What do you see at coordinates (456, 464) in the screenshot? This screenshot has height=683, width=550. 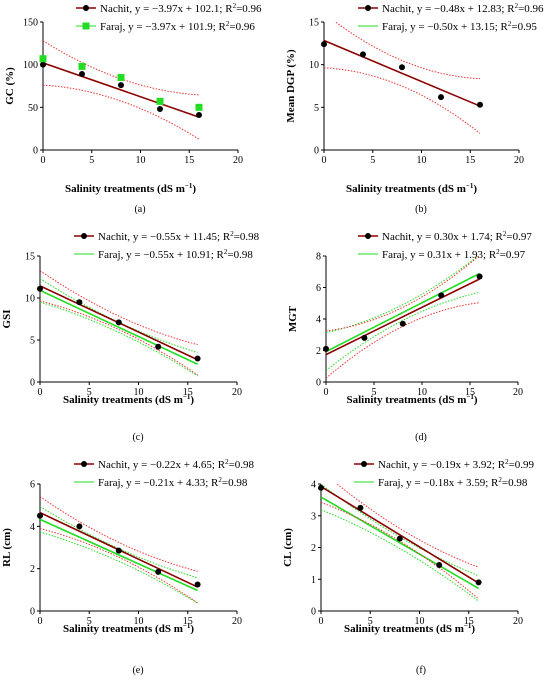 I see `legend-label: Nachit, y = −0.19x + 3.92; R2=0.99` at bounding box center [456, 464].